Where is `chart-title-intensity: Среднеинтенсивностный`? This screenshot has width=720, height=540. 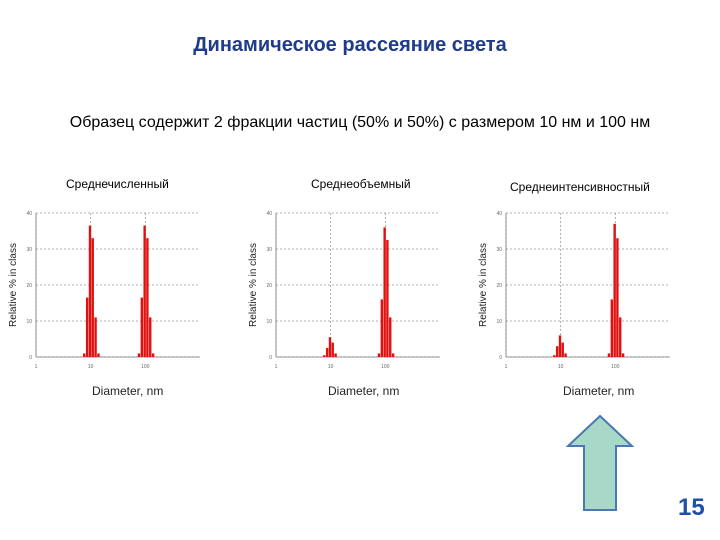
chart-title-intensity: Среднеинтенсивностный is located at coordinates (580, 187).